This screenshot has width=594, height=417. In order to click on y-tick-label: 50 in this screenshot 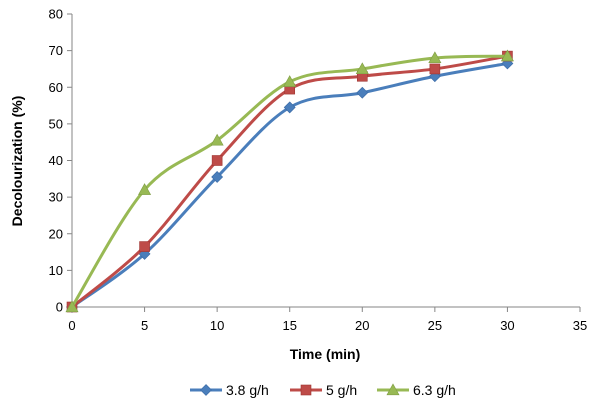, I will do `click(56, 123)`.